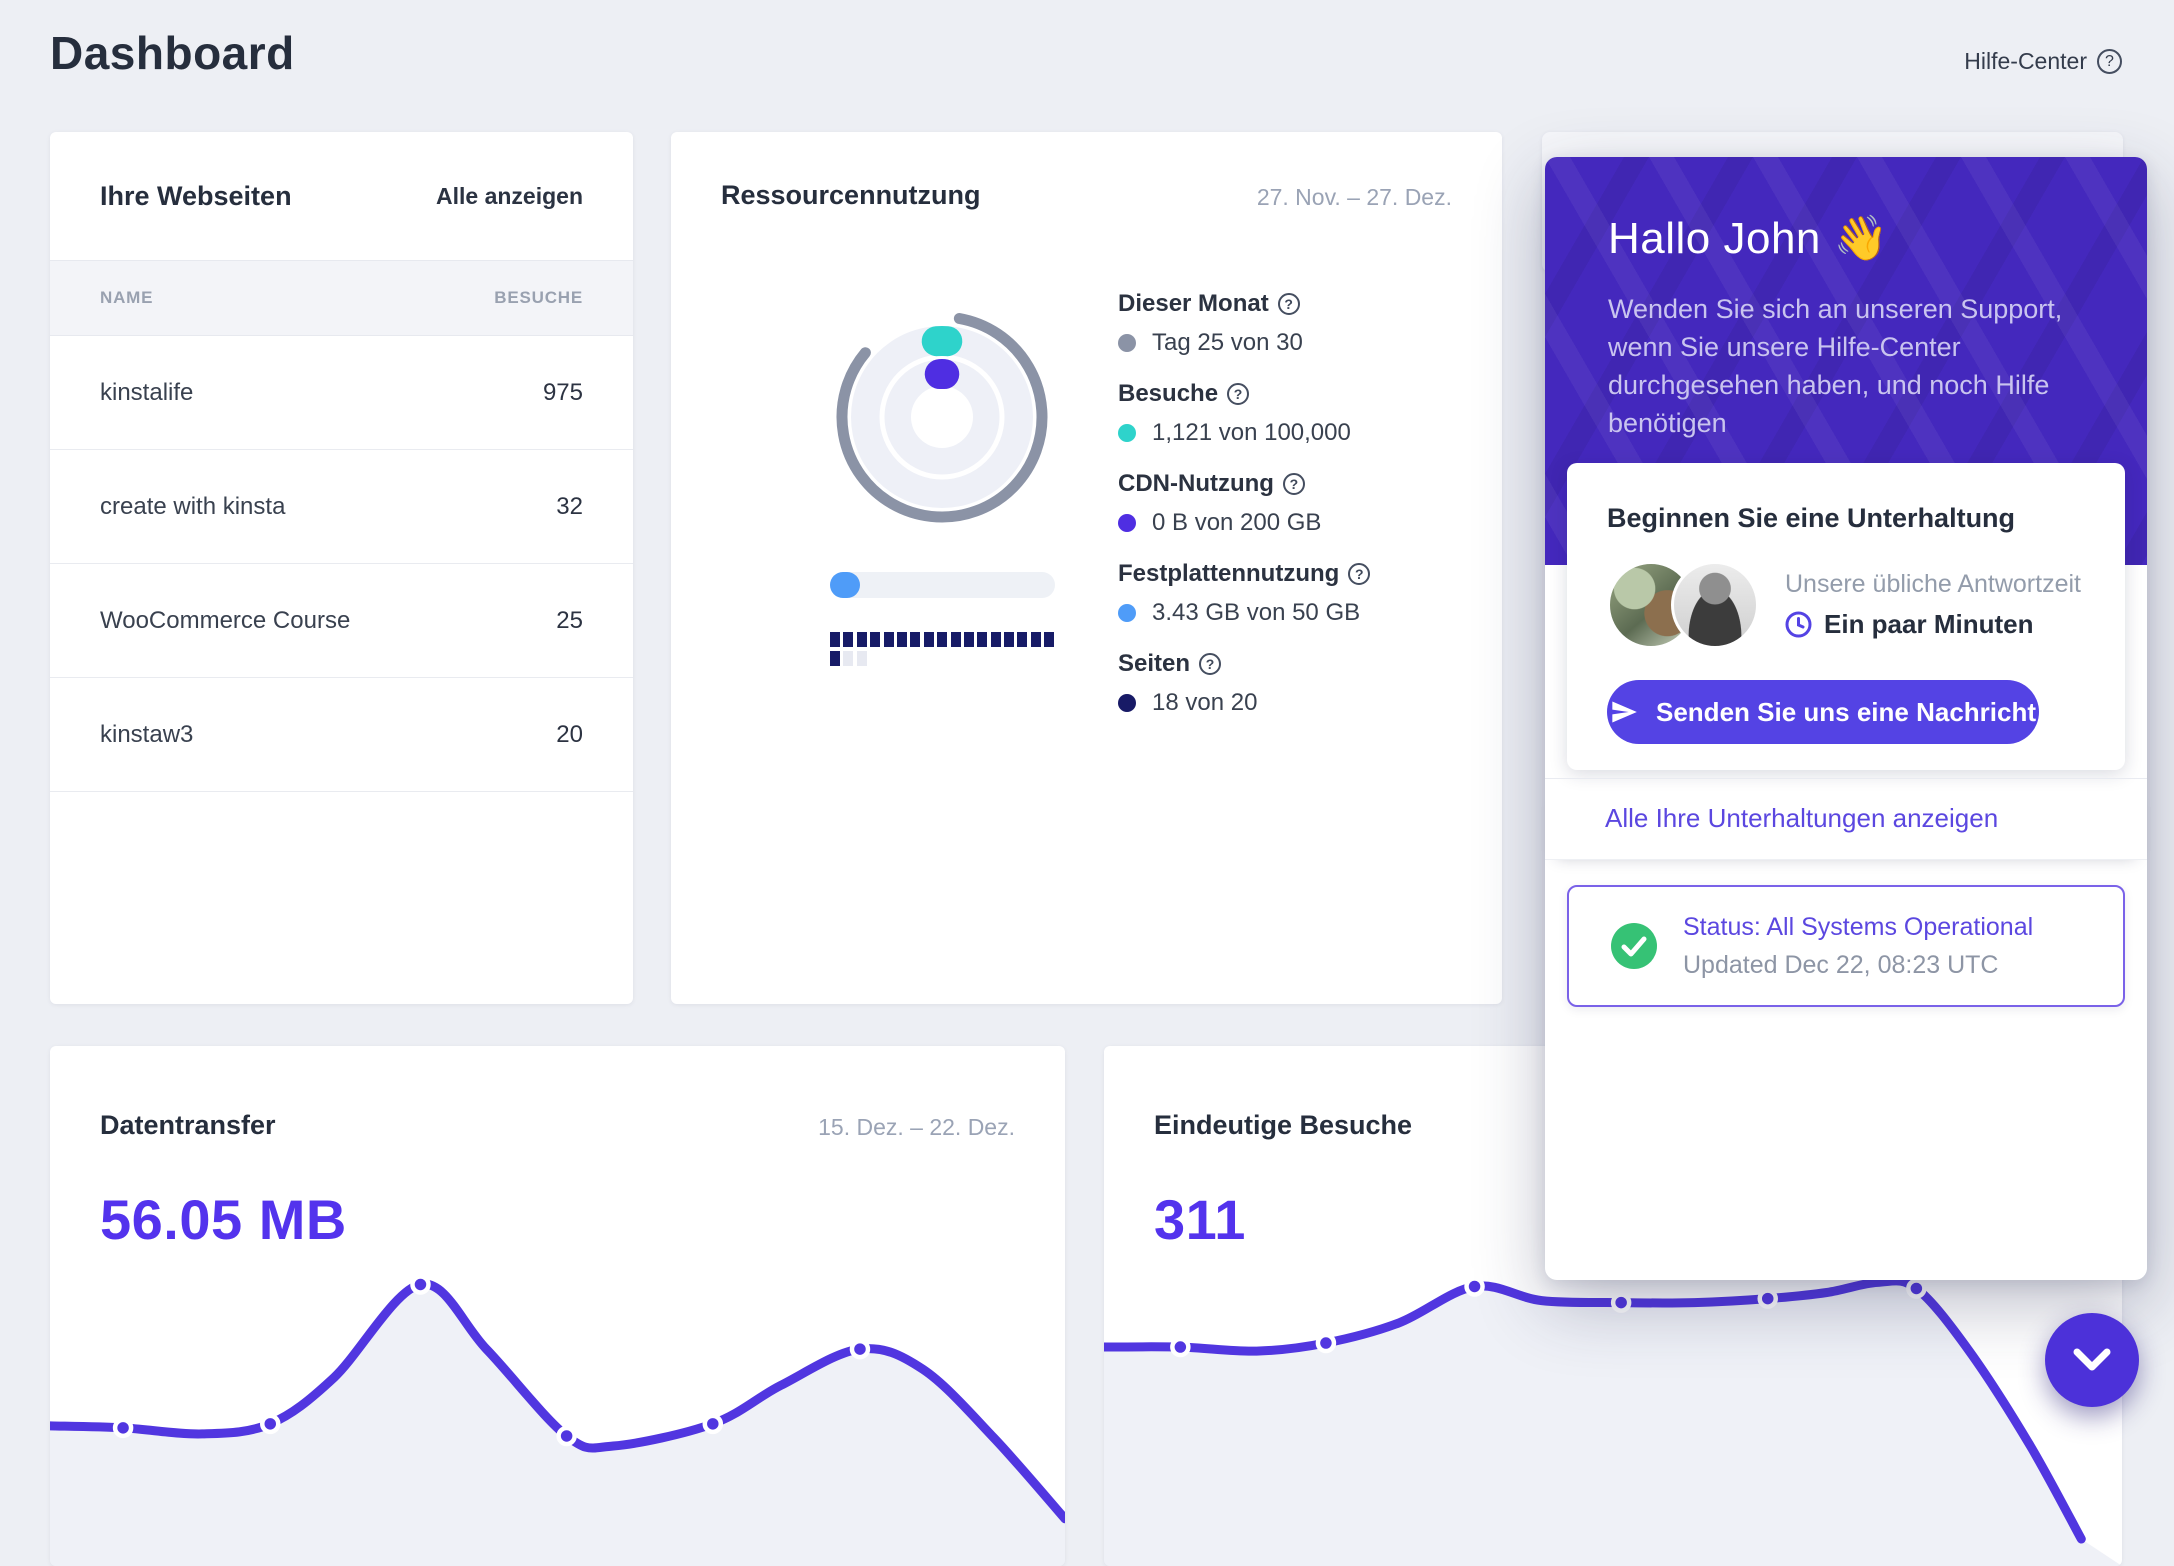 The width and height of the screenshot is (2174, 1566). What do you see at coordinates (1154, 664) in the screenshot?
I see `legend-label: Seiten` at bounding box center [1154, 664].